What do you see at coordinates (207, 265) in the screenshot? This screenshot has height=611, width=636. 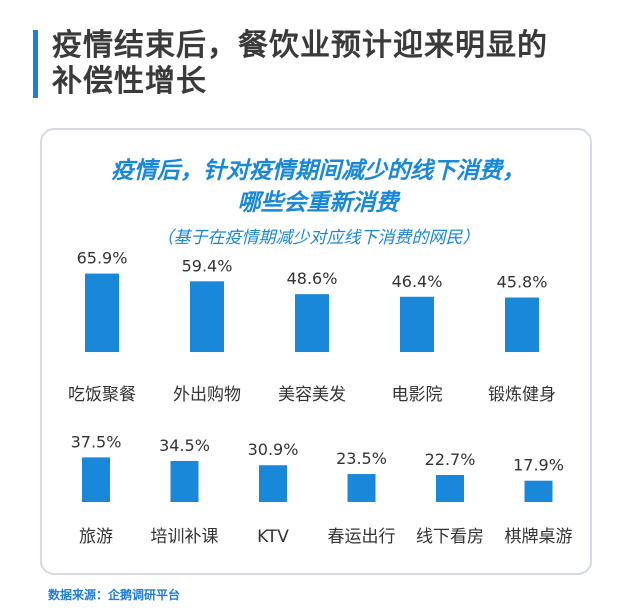 I see `value-label: 59.4%` at bounding box center [207, 265].